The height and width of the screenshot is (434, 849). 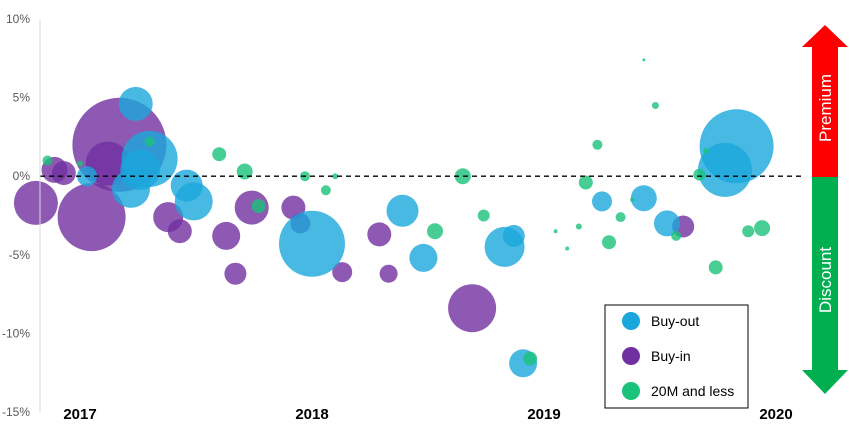 What do you see at coordinates (18, 19) in the screenshot?
I see `y-tick-label: 10%` at bounding box center [18, 19].